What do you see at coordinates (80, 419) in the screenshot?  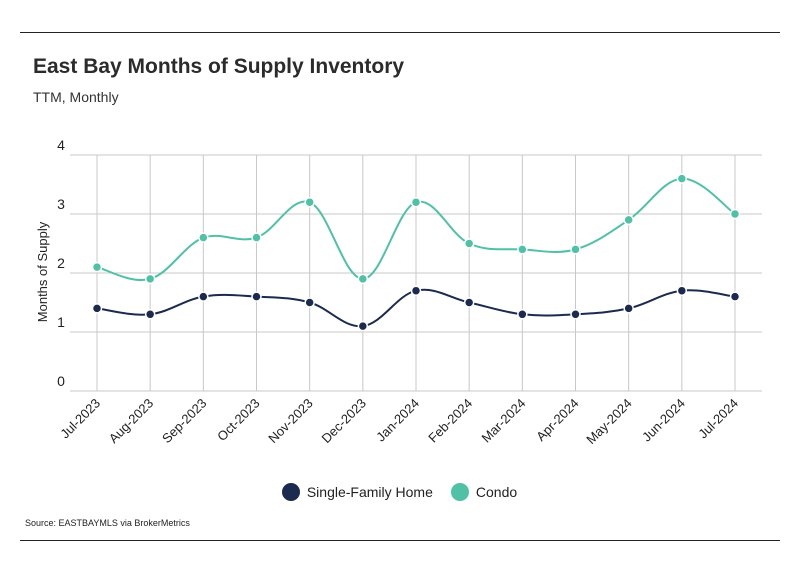 I see `x-tick-label: Jul-2023` at bounding box center [80, 419].